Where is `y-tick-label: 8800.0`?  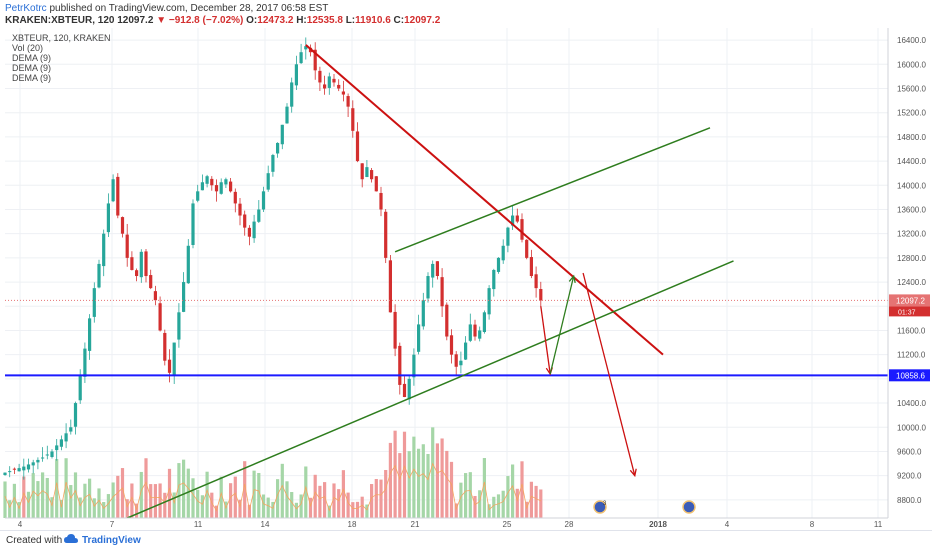 y-tick-label: 8800.0 is located at coordinates (909, 500).